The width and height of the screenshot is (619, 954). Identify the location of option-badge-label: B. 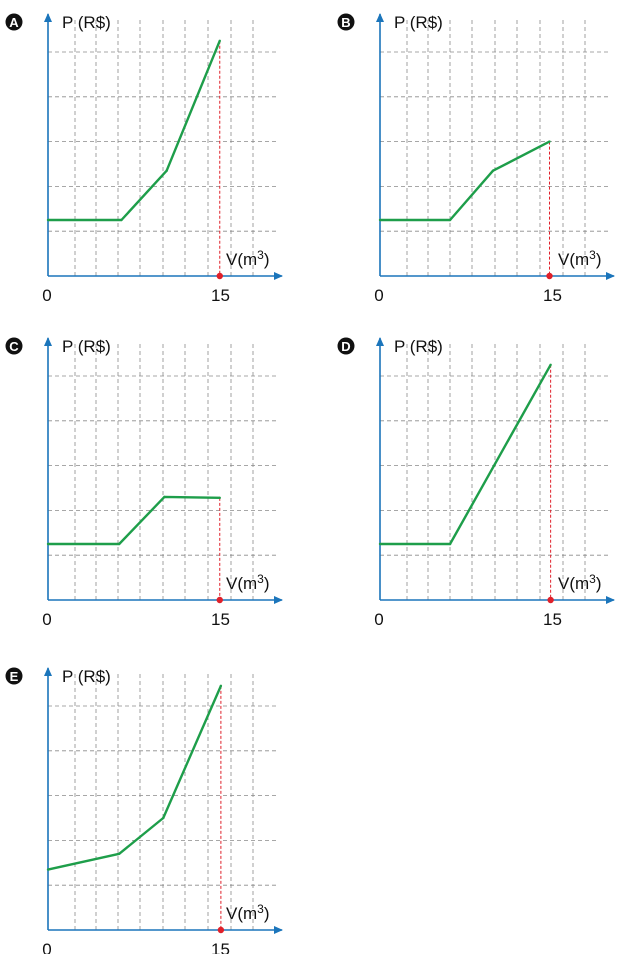
(345, 22).